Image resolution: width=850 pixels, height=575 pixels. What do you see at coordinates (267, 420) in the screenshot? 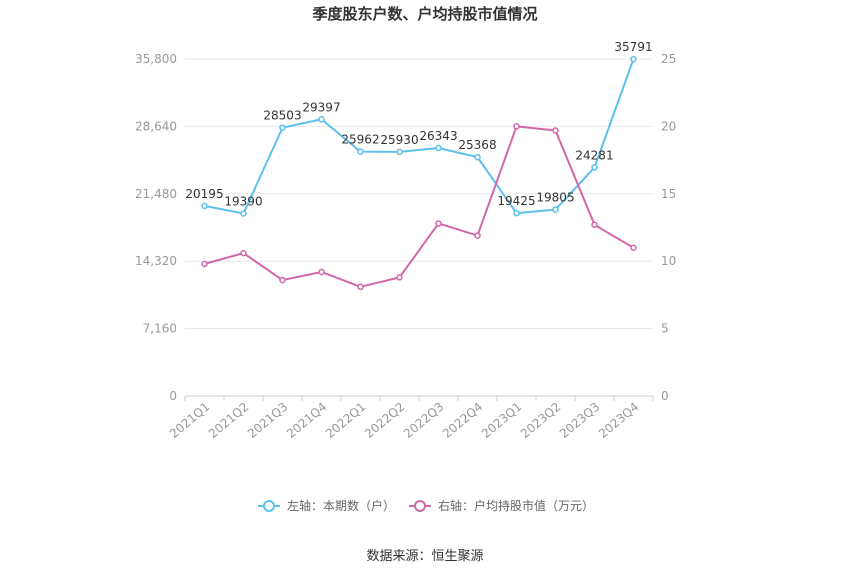
I see `x-tick-label: 2021Q3` at bounding box center [267, 420].